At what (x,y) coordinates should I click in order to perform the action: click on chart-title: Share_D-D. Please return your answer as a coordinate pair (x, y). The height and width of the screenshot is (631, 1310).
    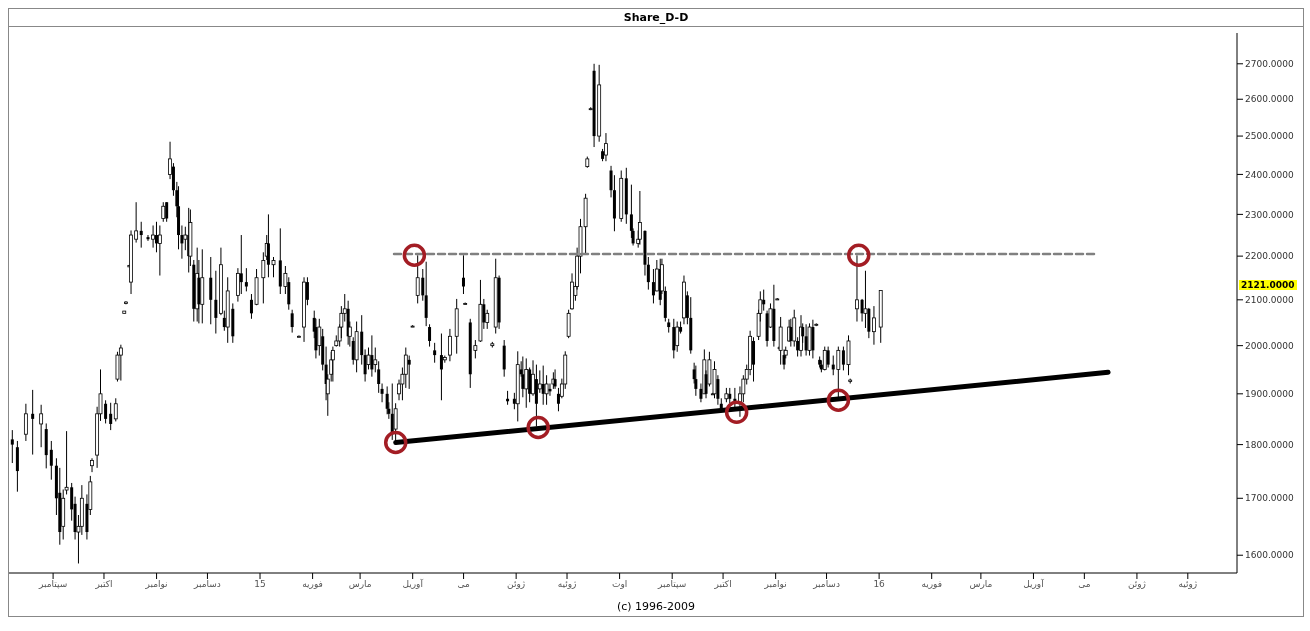
    Looking at the image, I should click on (656, 18).